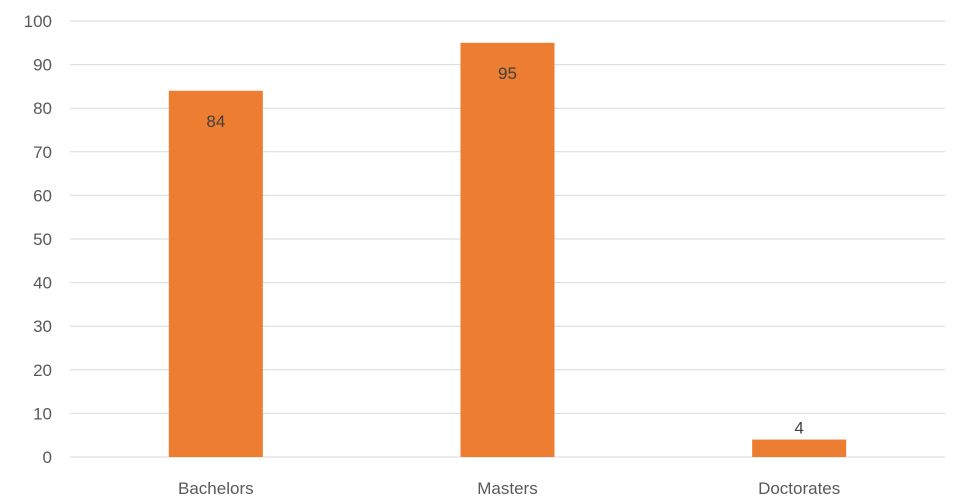 The width and height of the screenshot is (955, 500). What do you see at coordinates (42, 65) in the screenshot?
I see `y-tick-label: 90` at bounding box center [42, 65].